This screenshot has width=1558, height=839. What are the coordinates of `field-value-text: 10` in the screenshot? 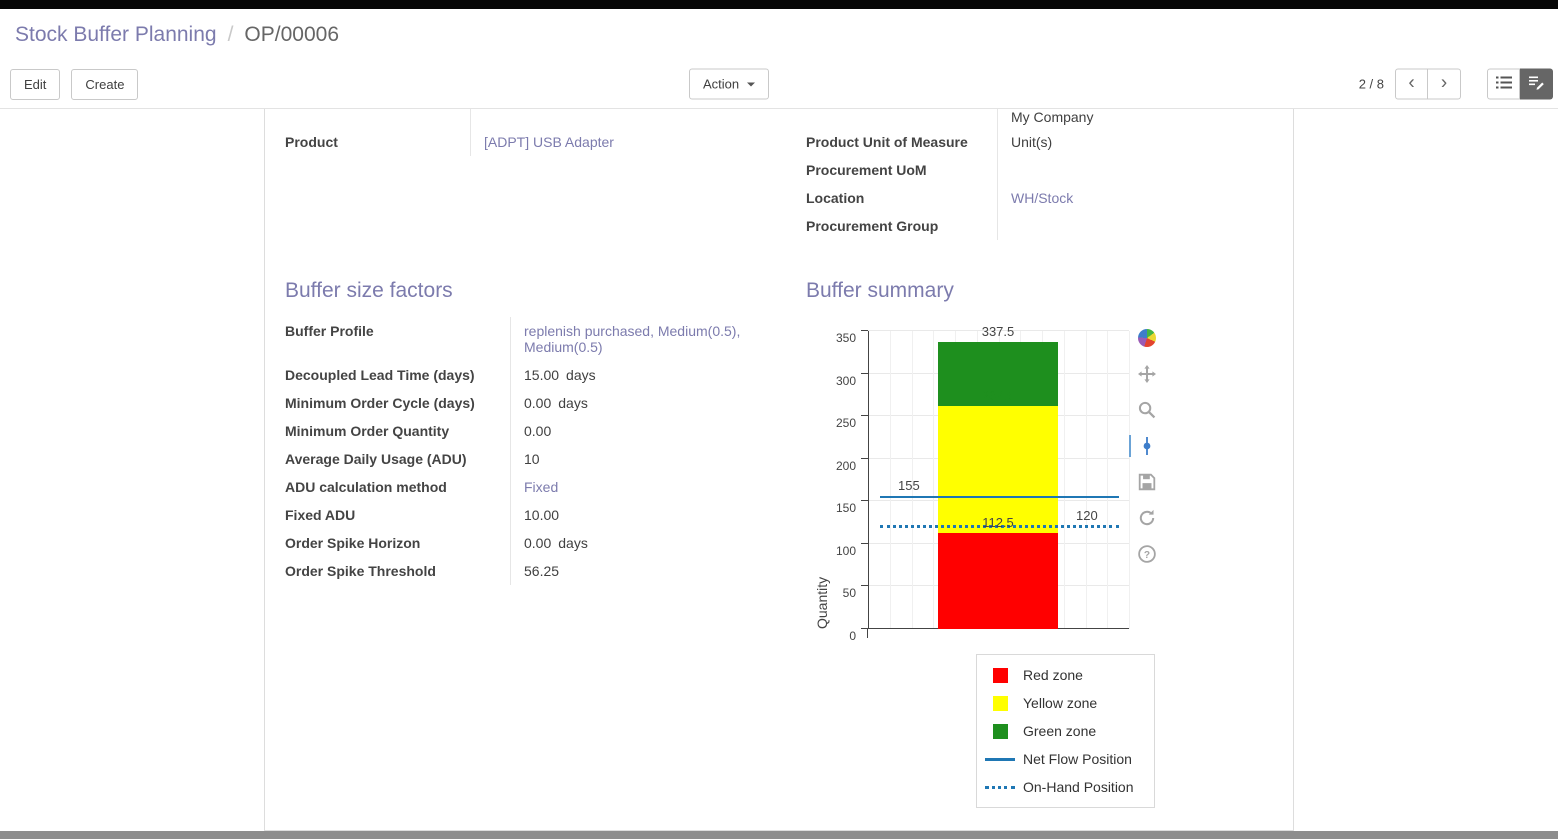 It's located at (532, 459).